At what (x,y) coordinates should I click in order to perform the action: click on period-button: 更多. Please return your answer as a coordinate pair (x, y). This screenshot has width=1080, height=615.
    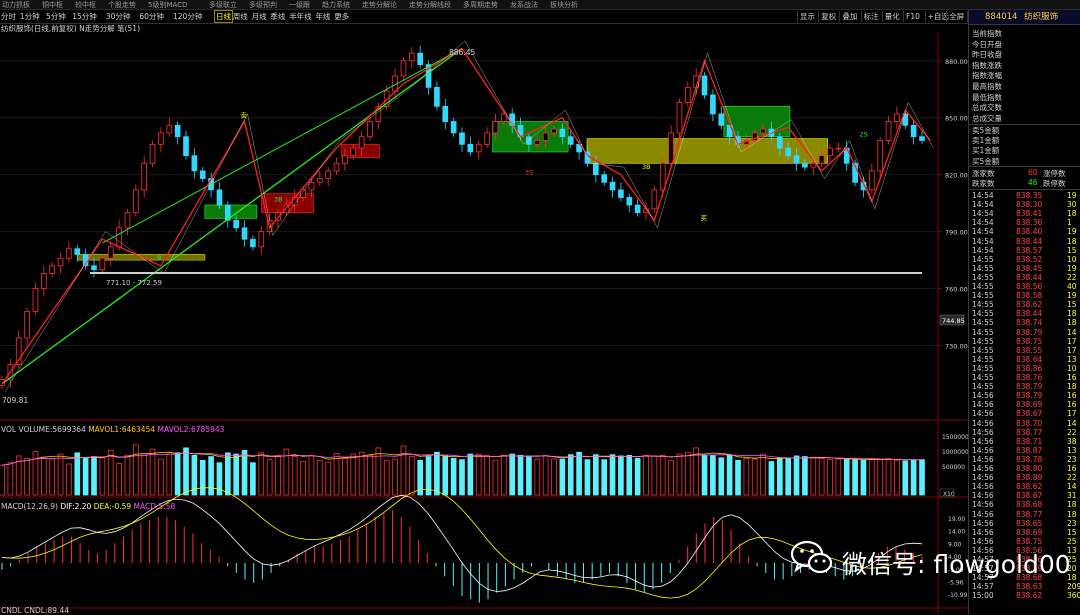
    Looking at the image, I should click on (342, 16).